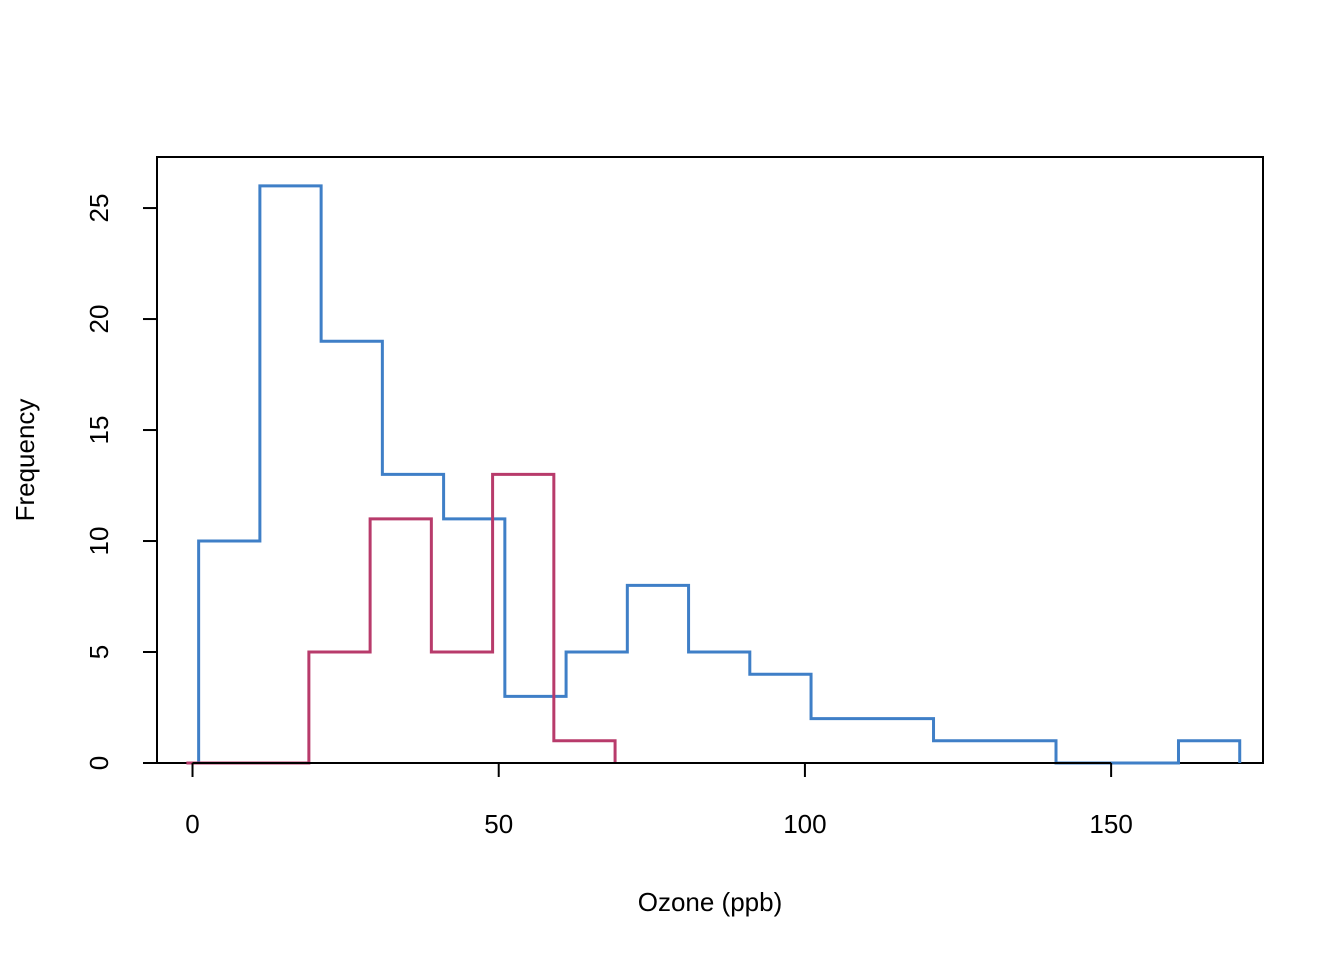  I want to click on x-tick-label: 50, so click(498, 824).